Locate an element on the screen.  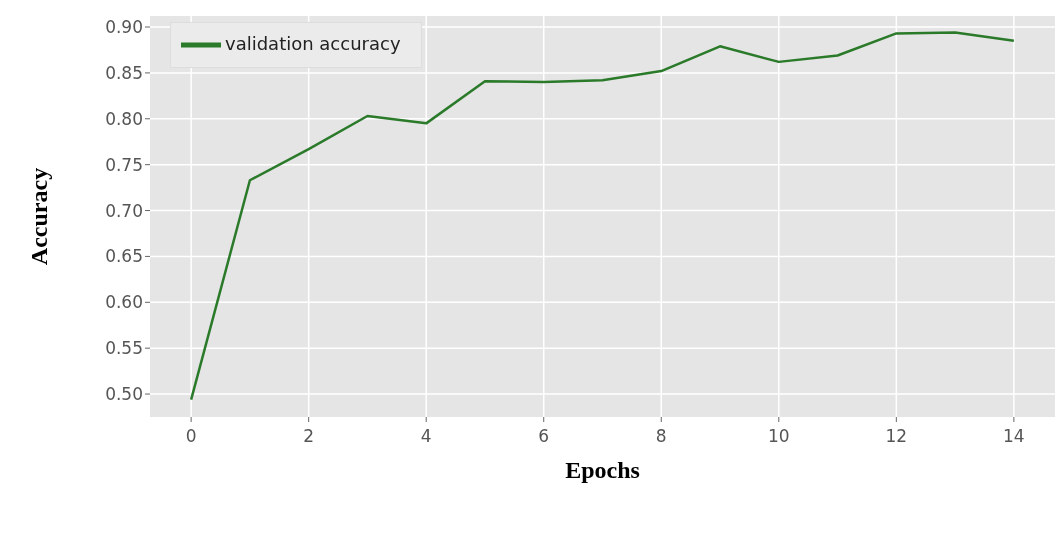
legend-label: validation accuracy is located at coordinates (313, 43).